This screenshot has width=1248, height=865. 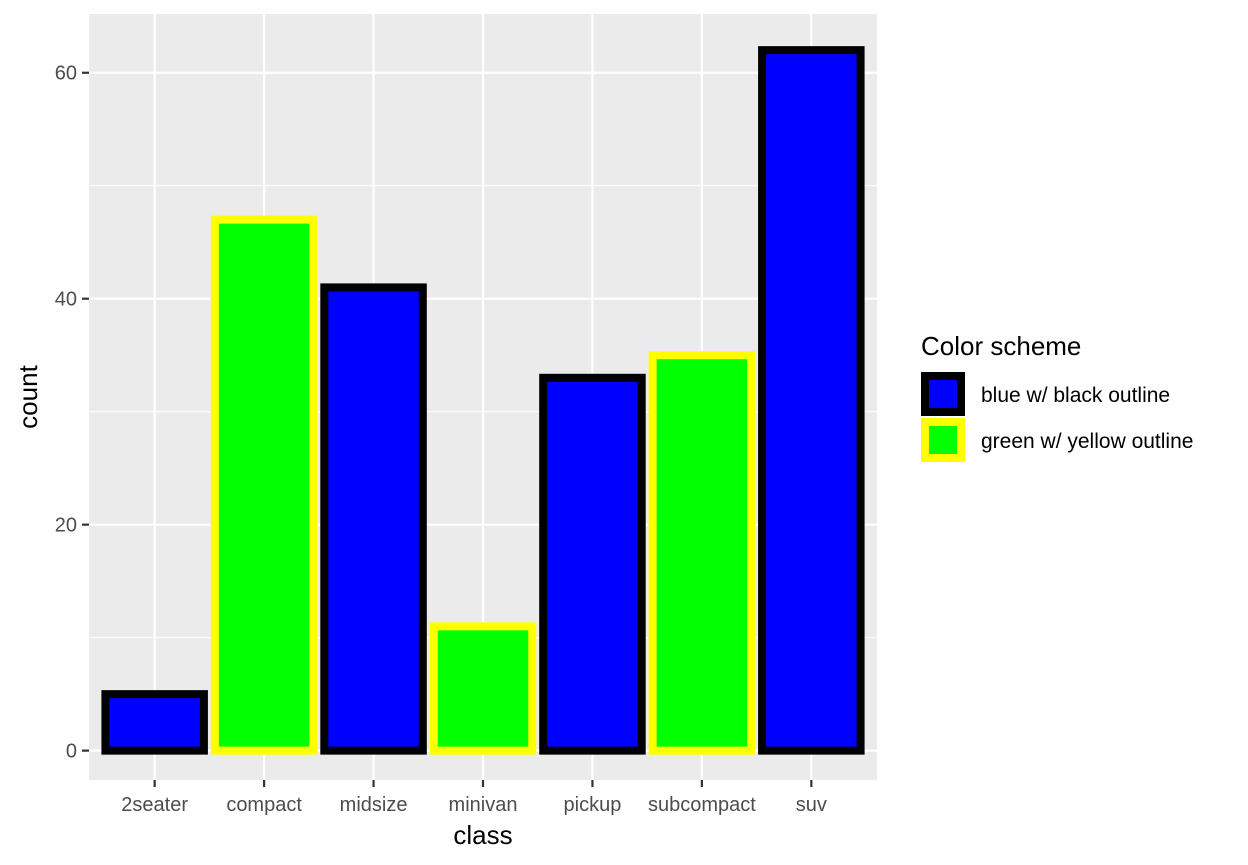 I want to click on bar-minivan, so click(x=483, y=688).